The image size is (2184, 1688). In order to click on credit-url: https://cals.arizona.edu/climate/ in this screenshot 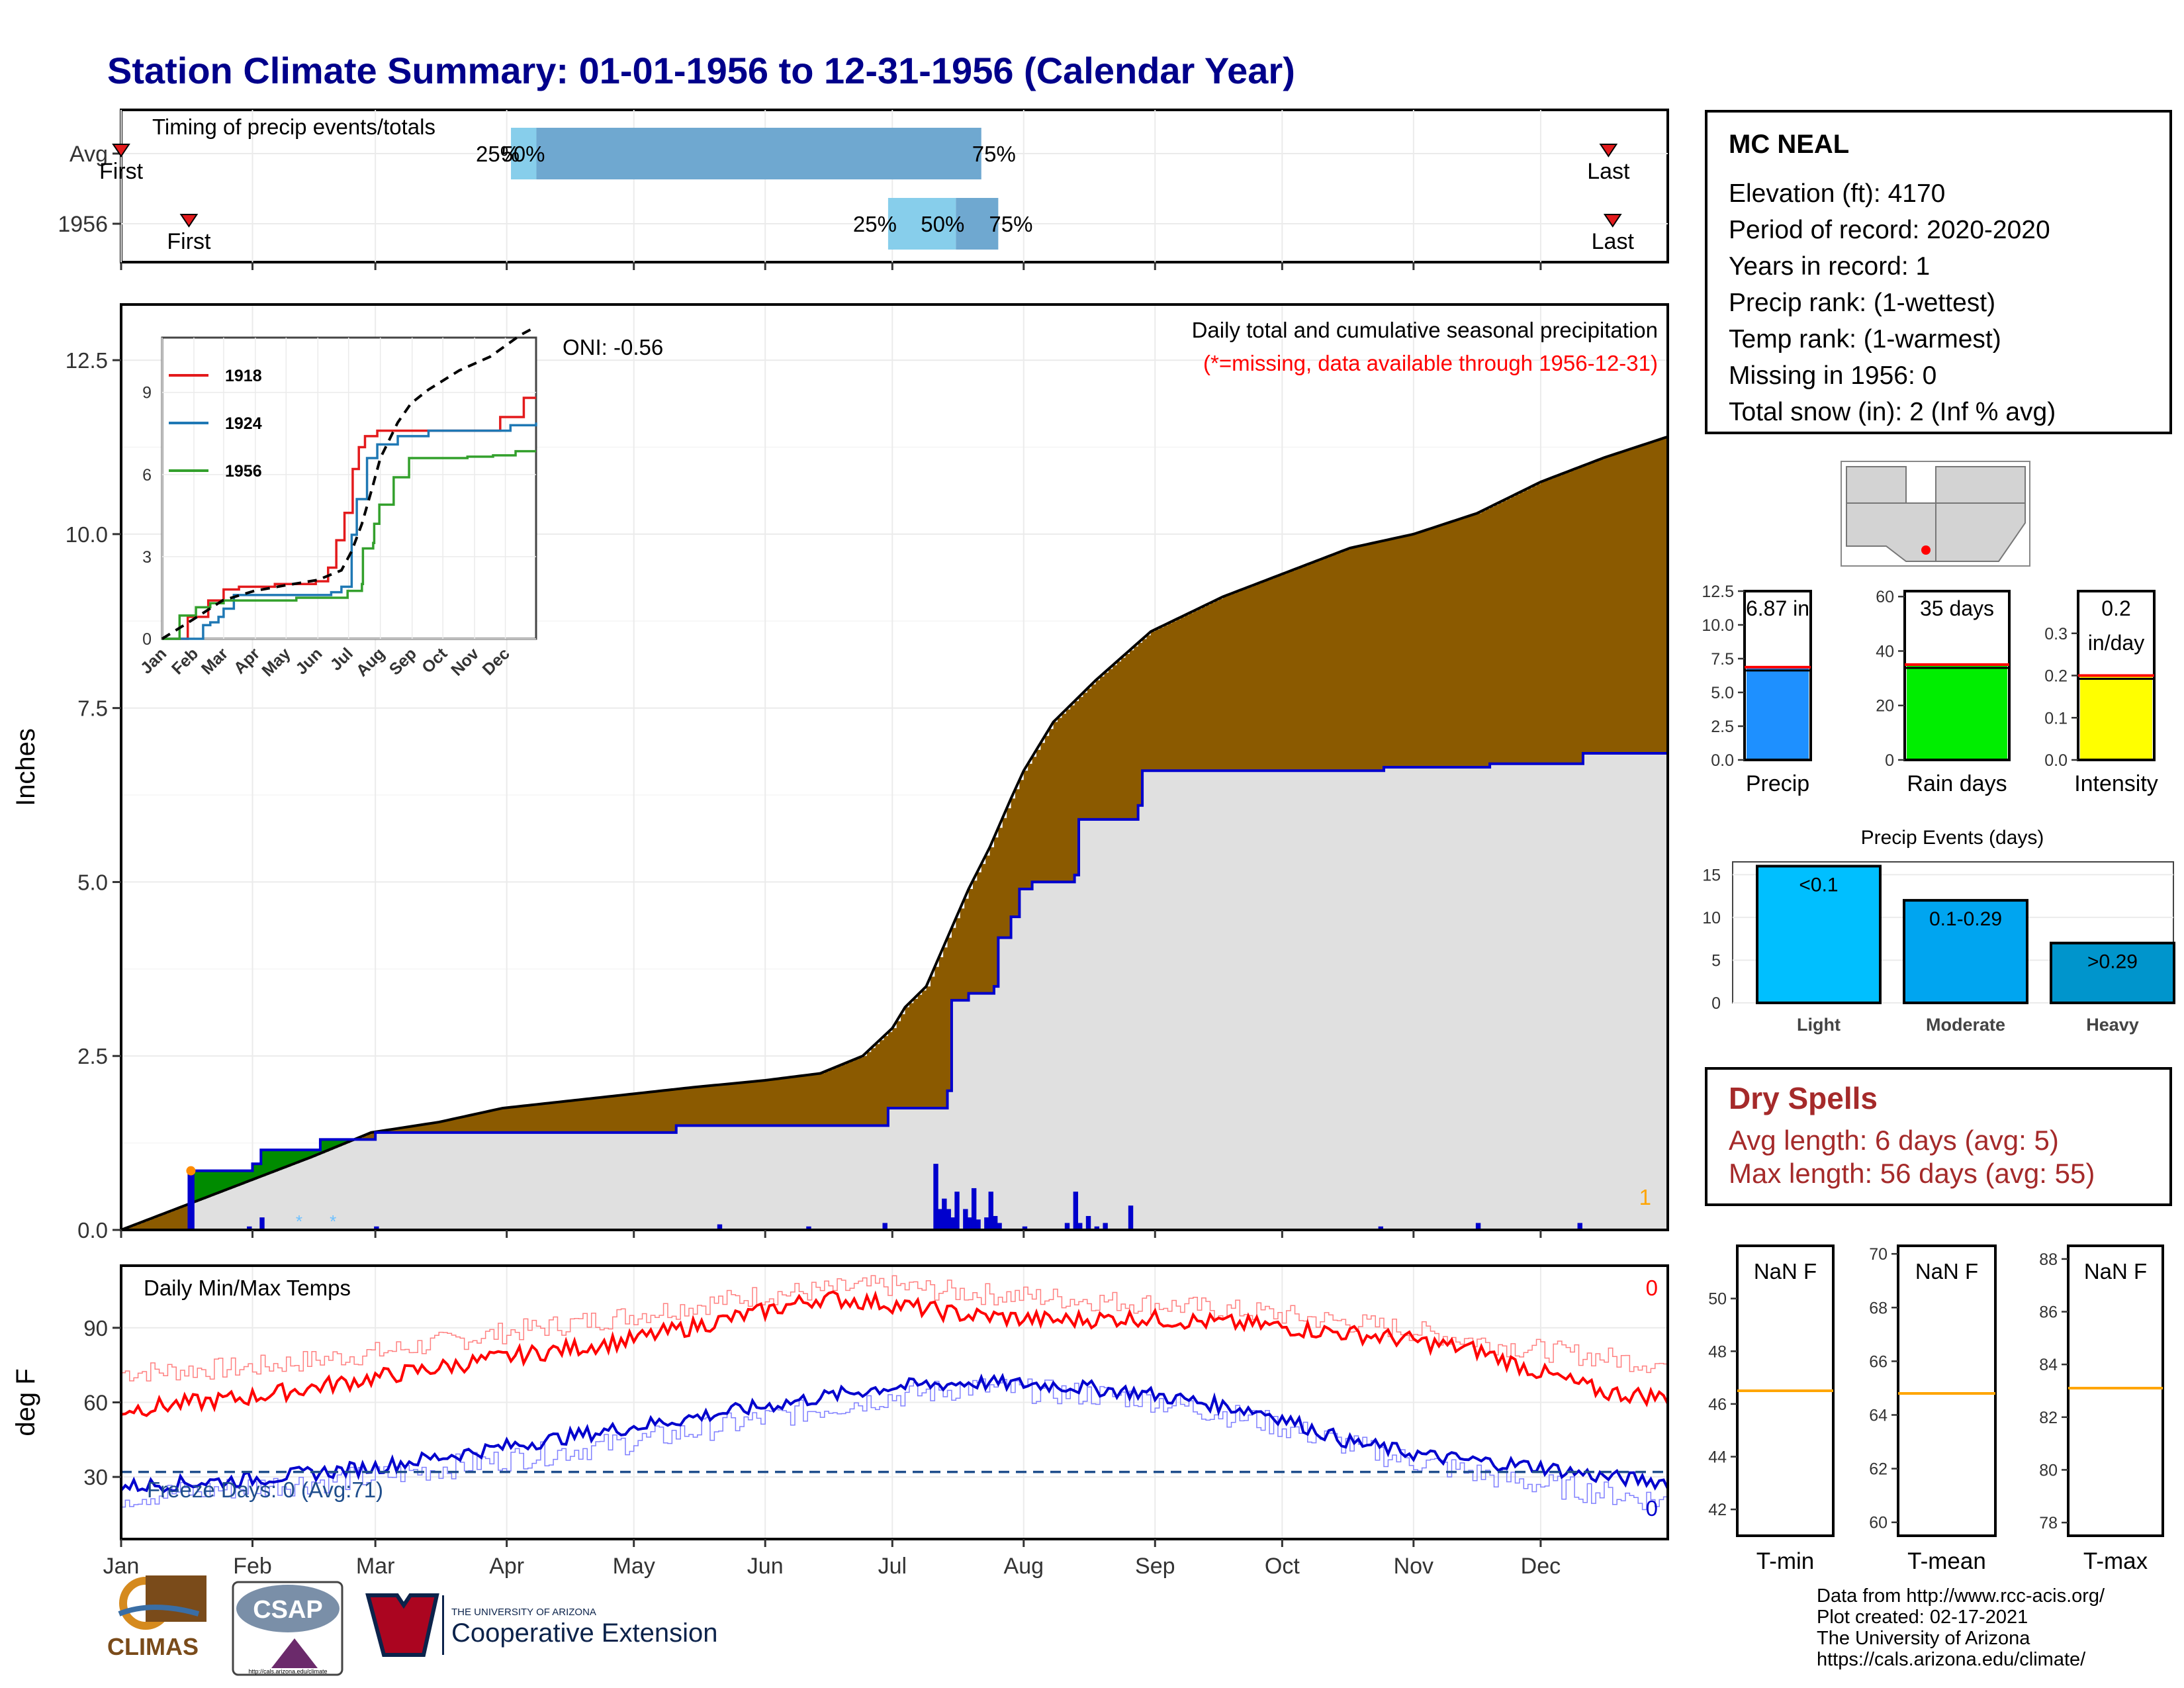, I will do `click(1951, 1659)`.